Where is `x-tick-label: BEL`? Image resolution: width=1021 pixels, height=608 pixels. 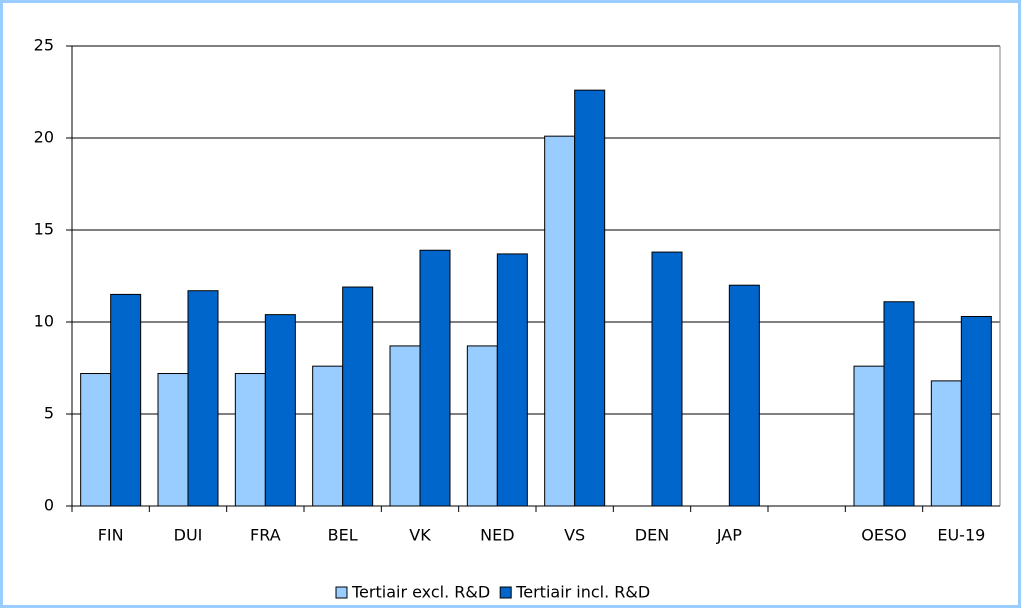 x-tick-label: BEL is located at coordinates (343, 535).